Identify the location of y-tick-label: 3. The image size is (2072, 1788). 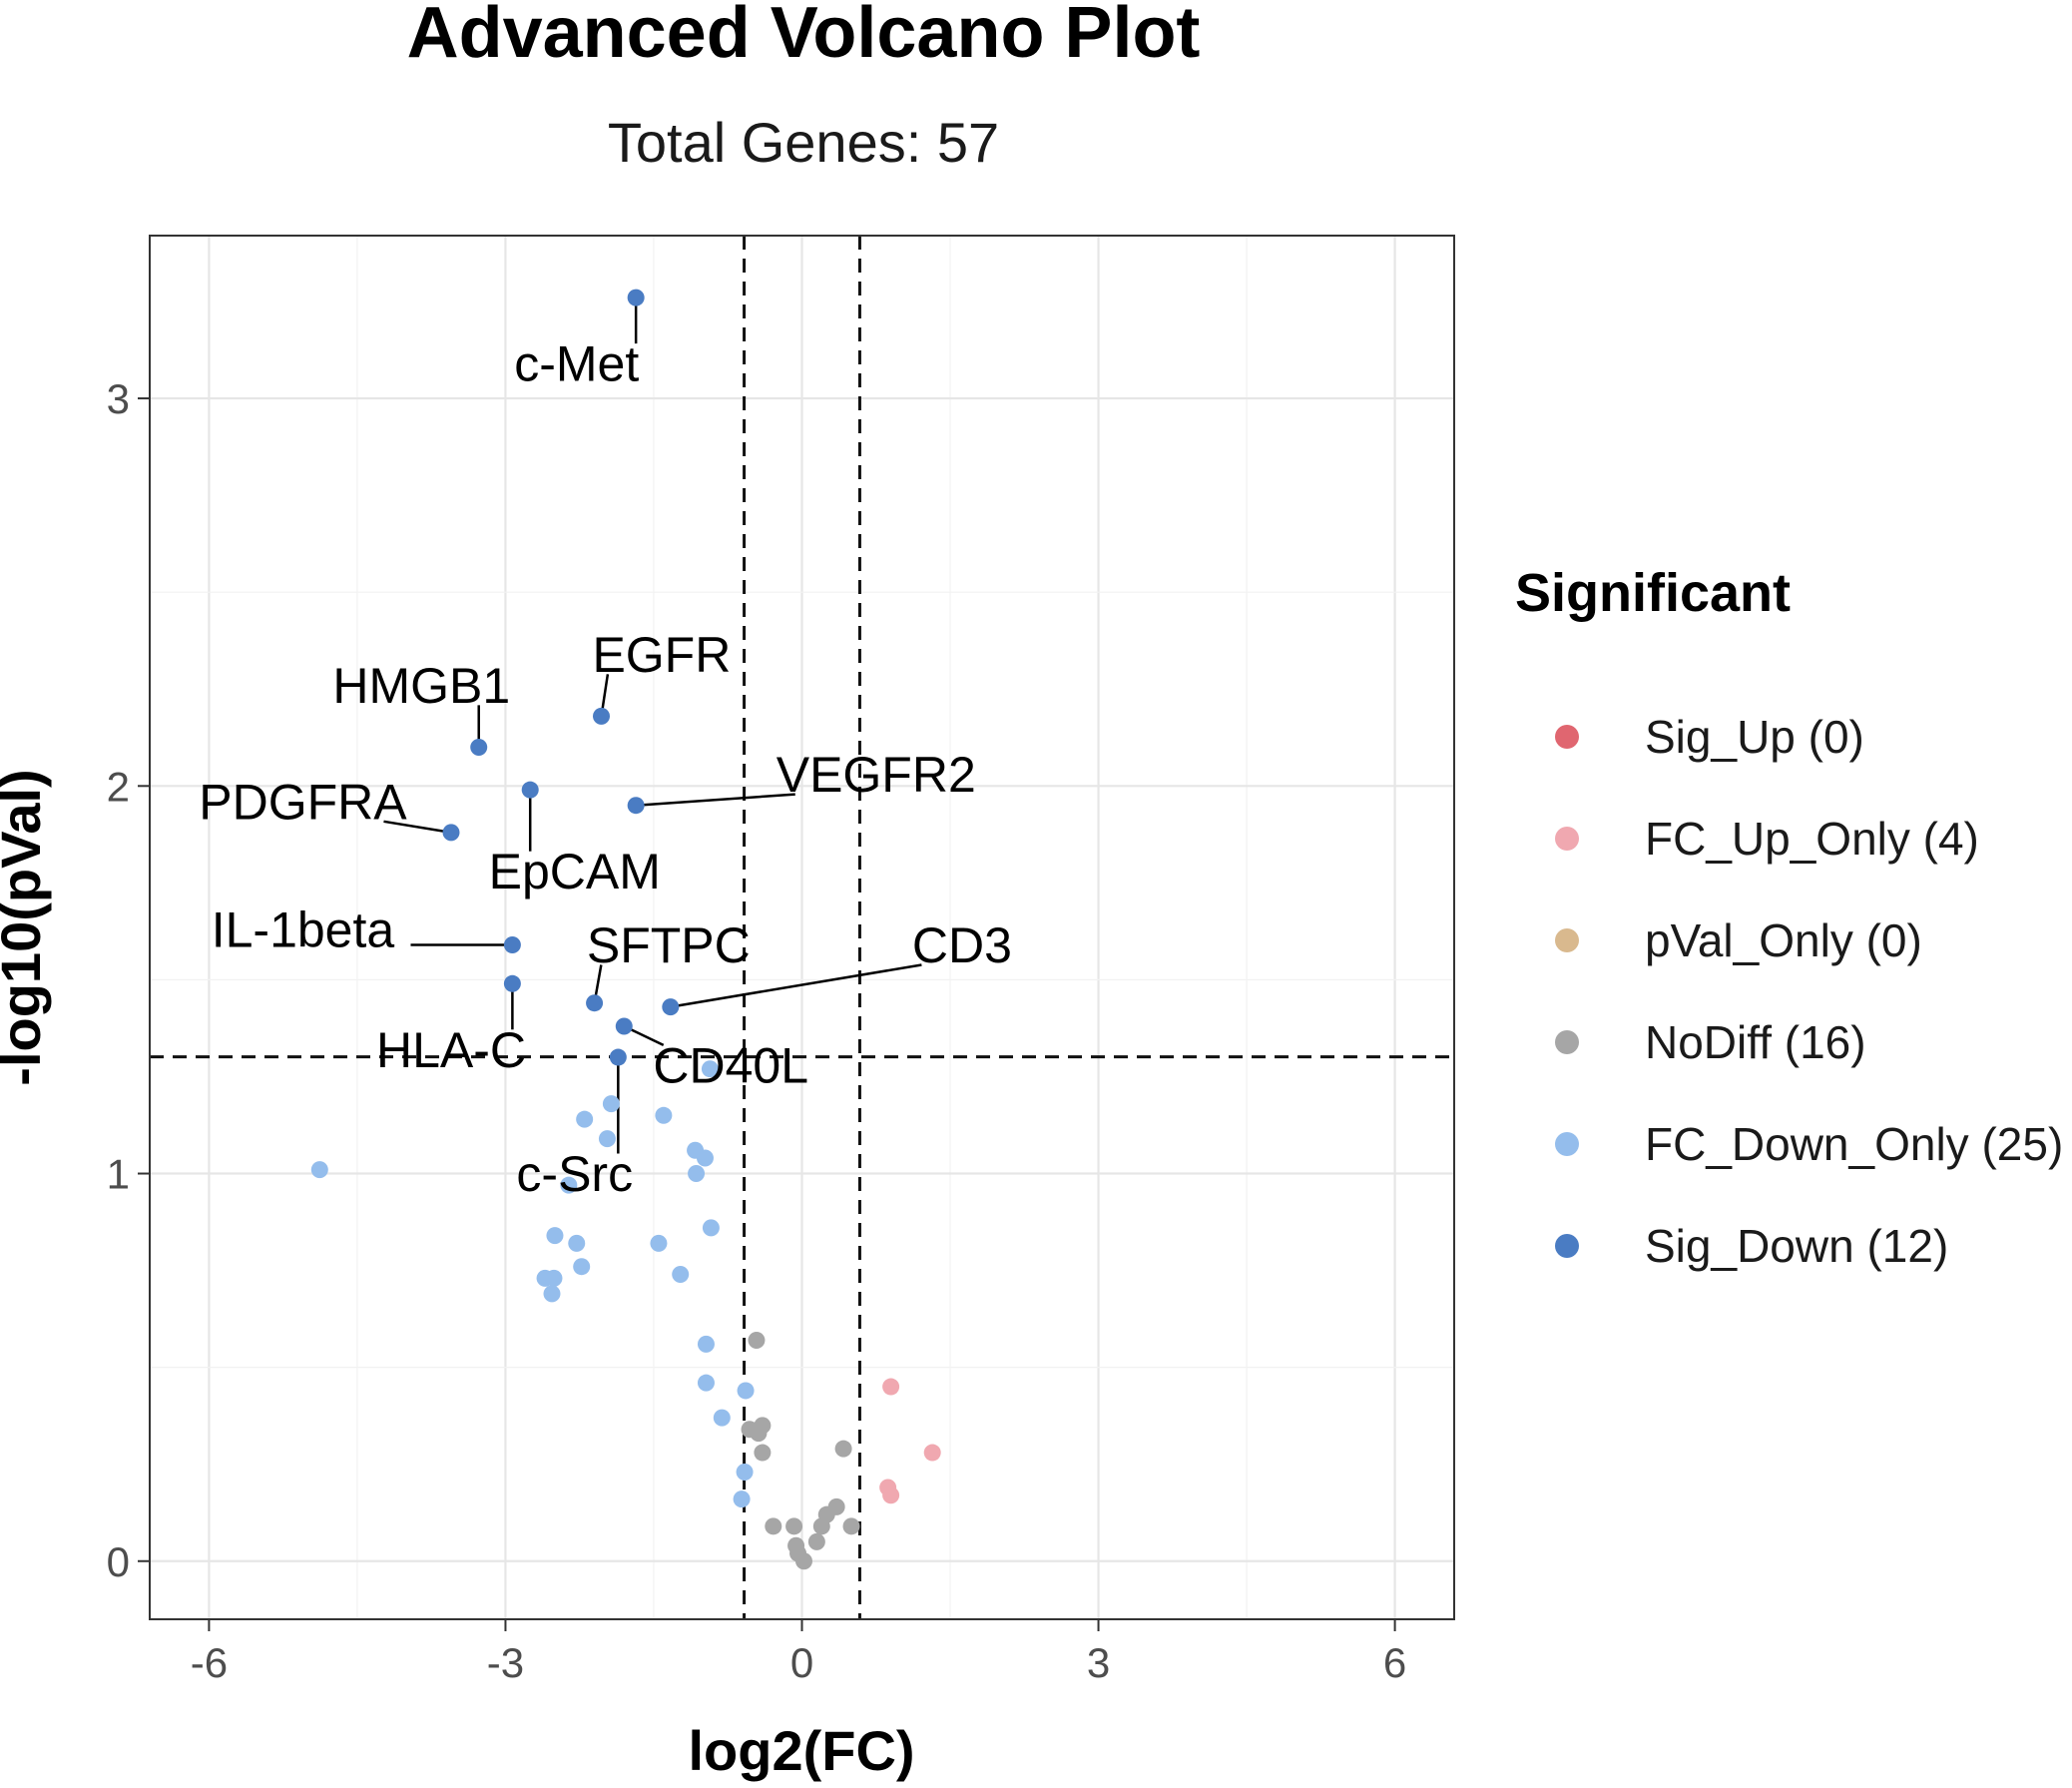
(119, 398).